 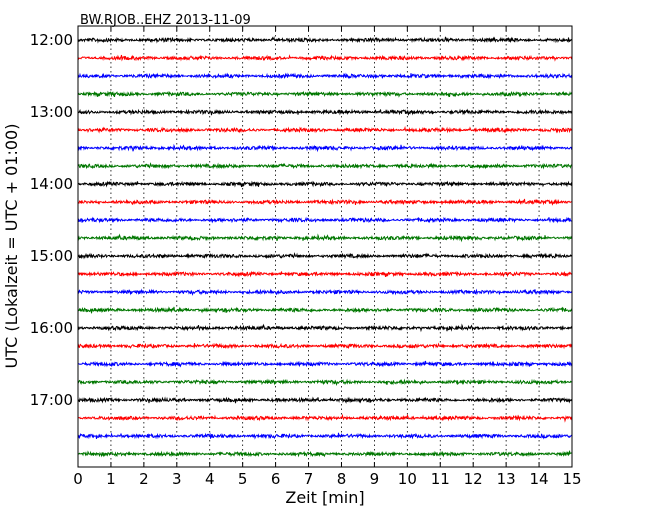 What do you see at coordinates (11, 246) in the screenshot?
I see `y-axis-label: UTC (Lokalzeit = UTC + 01:00)` at bounding box center [11, 246].